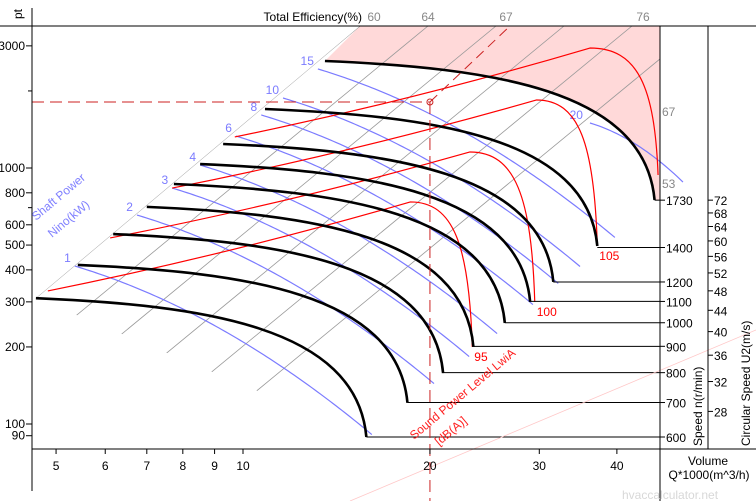  Describe the element at coordinates (721, 311) in the screenshot. I see `u2-tick-label: 44` at that location.